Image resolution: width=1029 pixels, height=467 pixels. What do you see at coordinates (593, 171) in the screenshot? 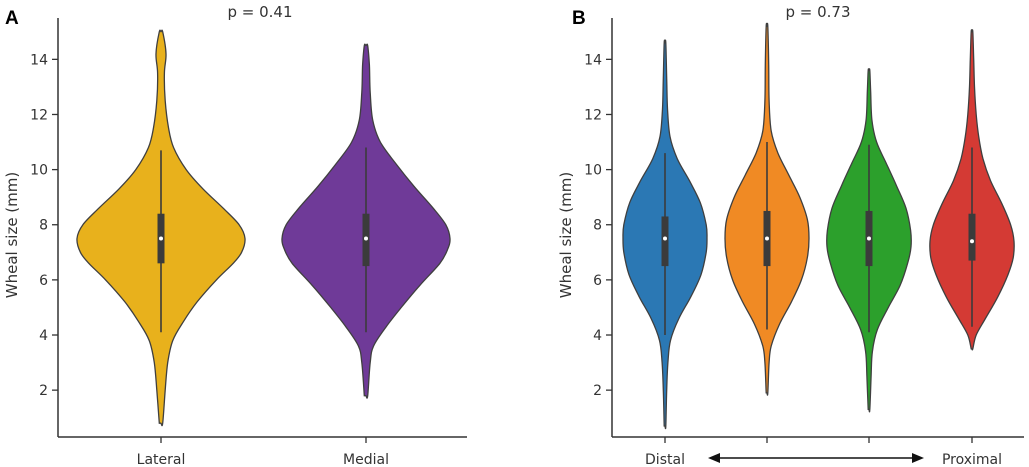
I see `panel-b-y-tick-label: 10` at bounding box center [593, 171].